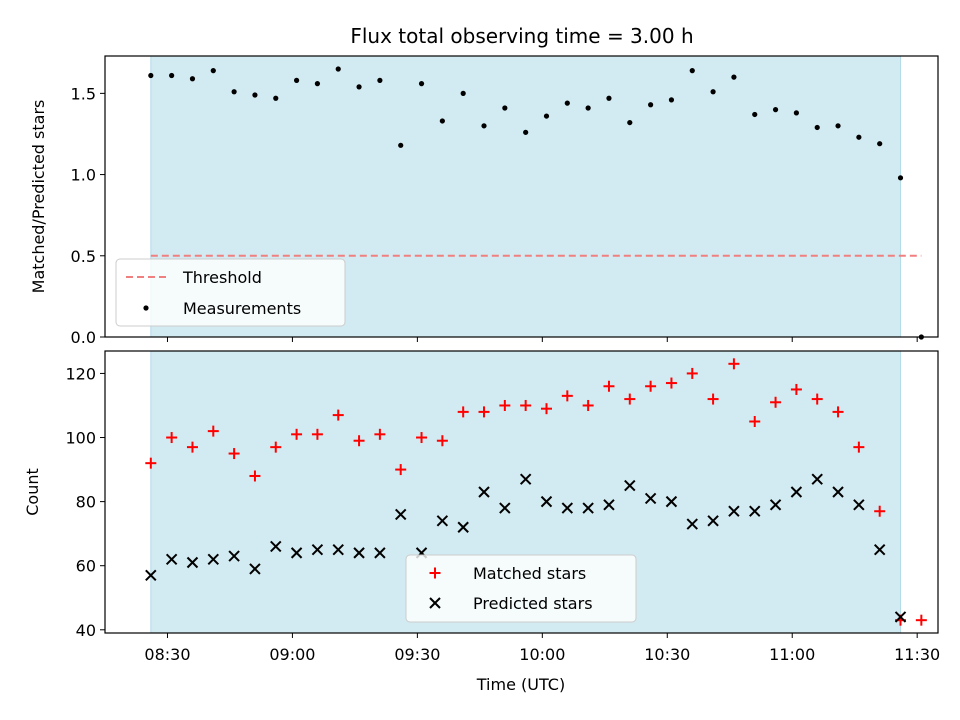 The height and width of the screenshot is (720, 960). Describe the element at coordinates (435, 573) in the screenshot. I see `legend-plus` at that location.